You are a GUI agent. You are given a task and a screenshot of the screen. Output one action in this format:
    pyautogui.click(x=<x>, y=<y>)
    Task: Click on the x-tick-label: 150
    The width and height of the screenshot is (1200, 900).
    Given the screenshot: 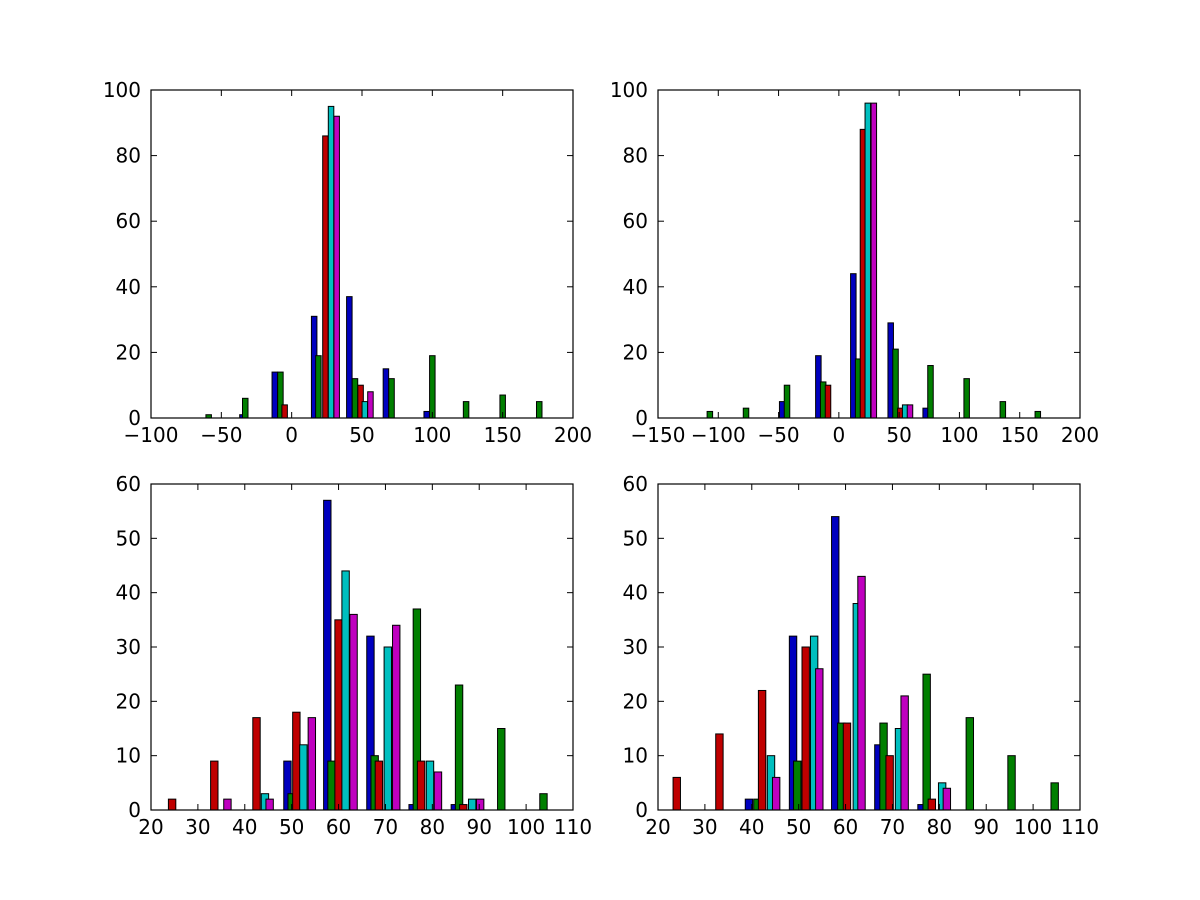 What is the action you would take?
    pyautogui.click(x=1020, y=435)
    